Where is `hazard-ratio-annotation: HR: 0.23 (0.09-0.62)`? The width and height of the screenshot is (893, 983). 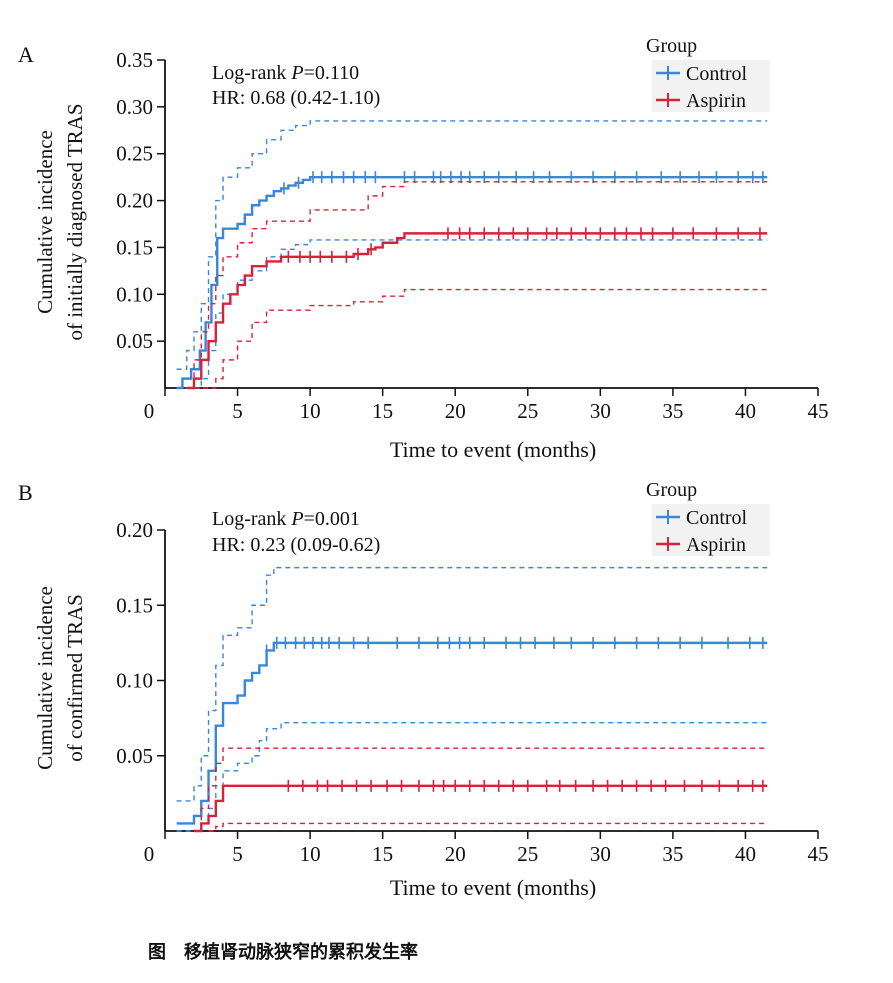 hazard-ratio-annotation: HR: 0.23 (0.09-0.62) is located at coordinates (296, 545).